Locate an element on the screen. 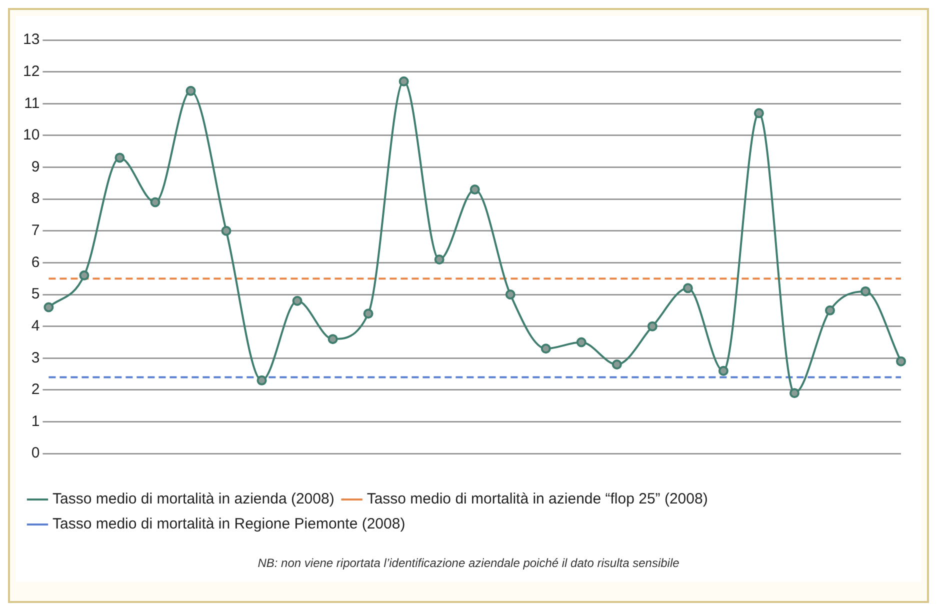  y-tick-label: 10 is located at coordinates (31, 135).